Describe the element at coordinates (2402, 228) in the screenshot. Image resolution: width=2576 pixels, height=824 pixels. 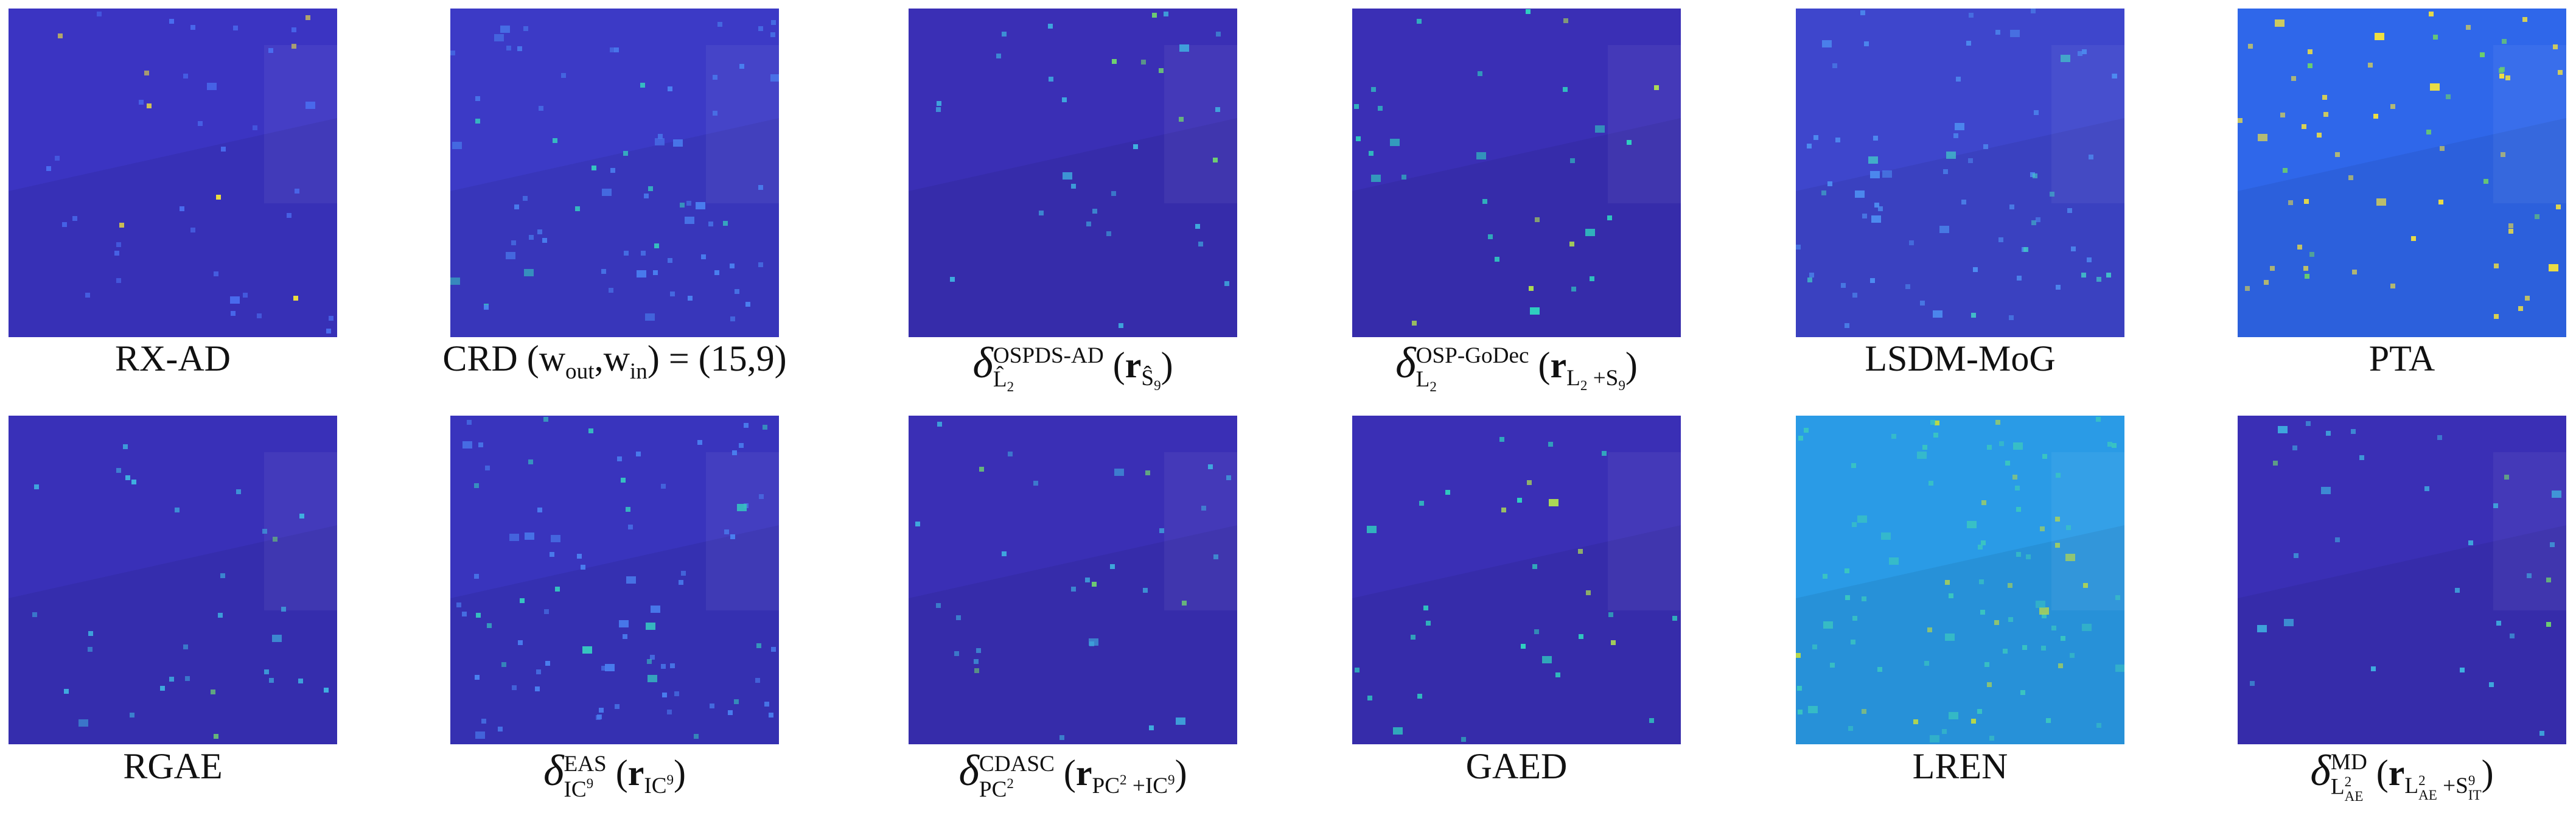
I see `map-region` at that location.